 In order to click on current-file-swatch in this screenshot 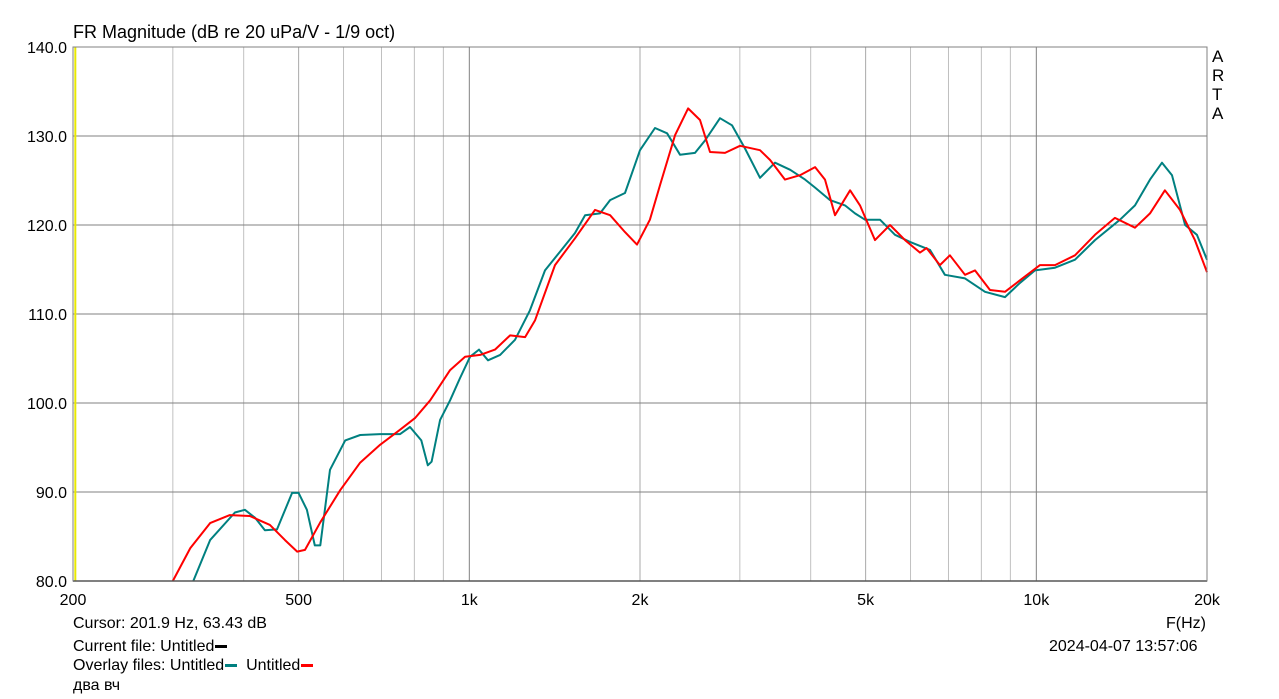, I will do `click(221, 647)`.